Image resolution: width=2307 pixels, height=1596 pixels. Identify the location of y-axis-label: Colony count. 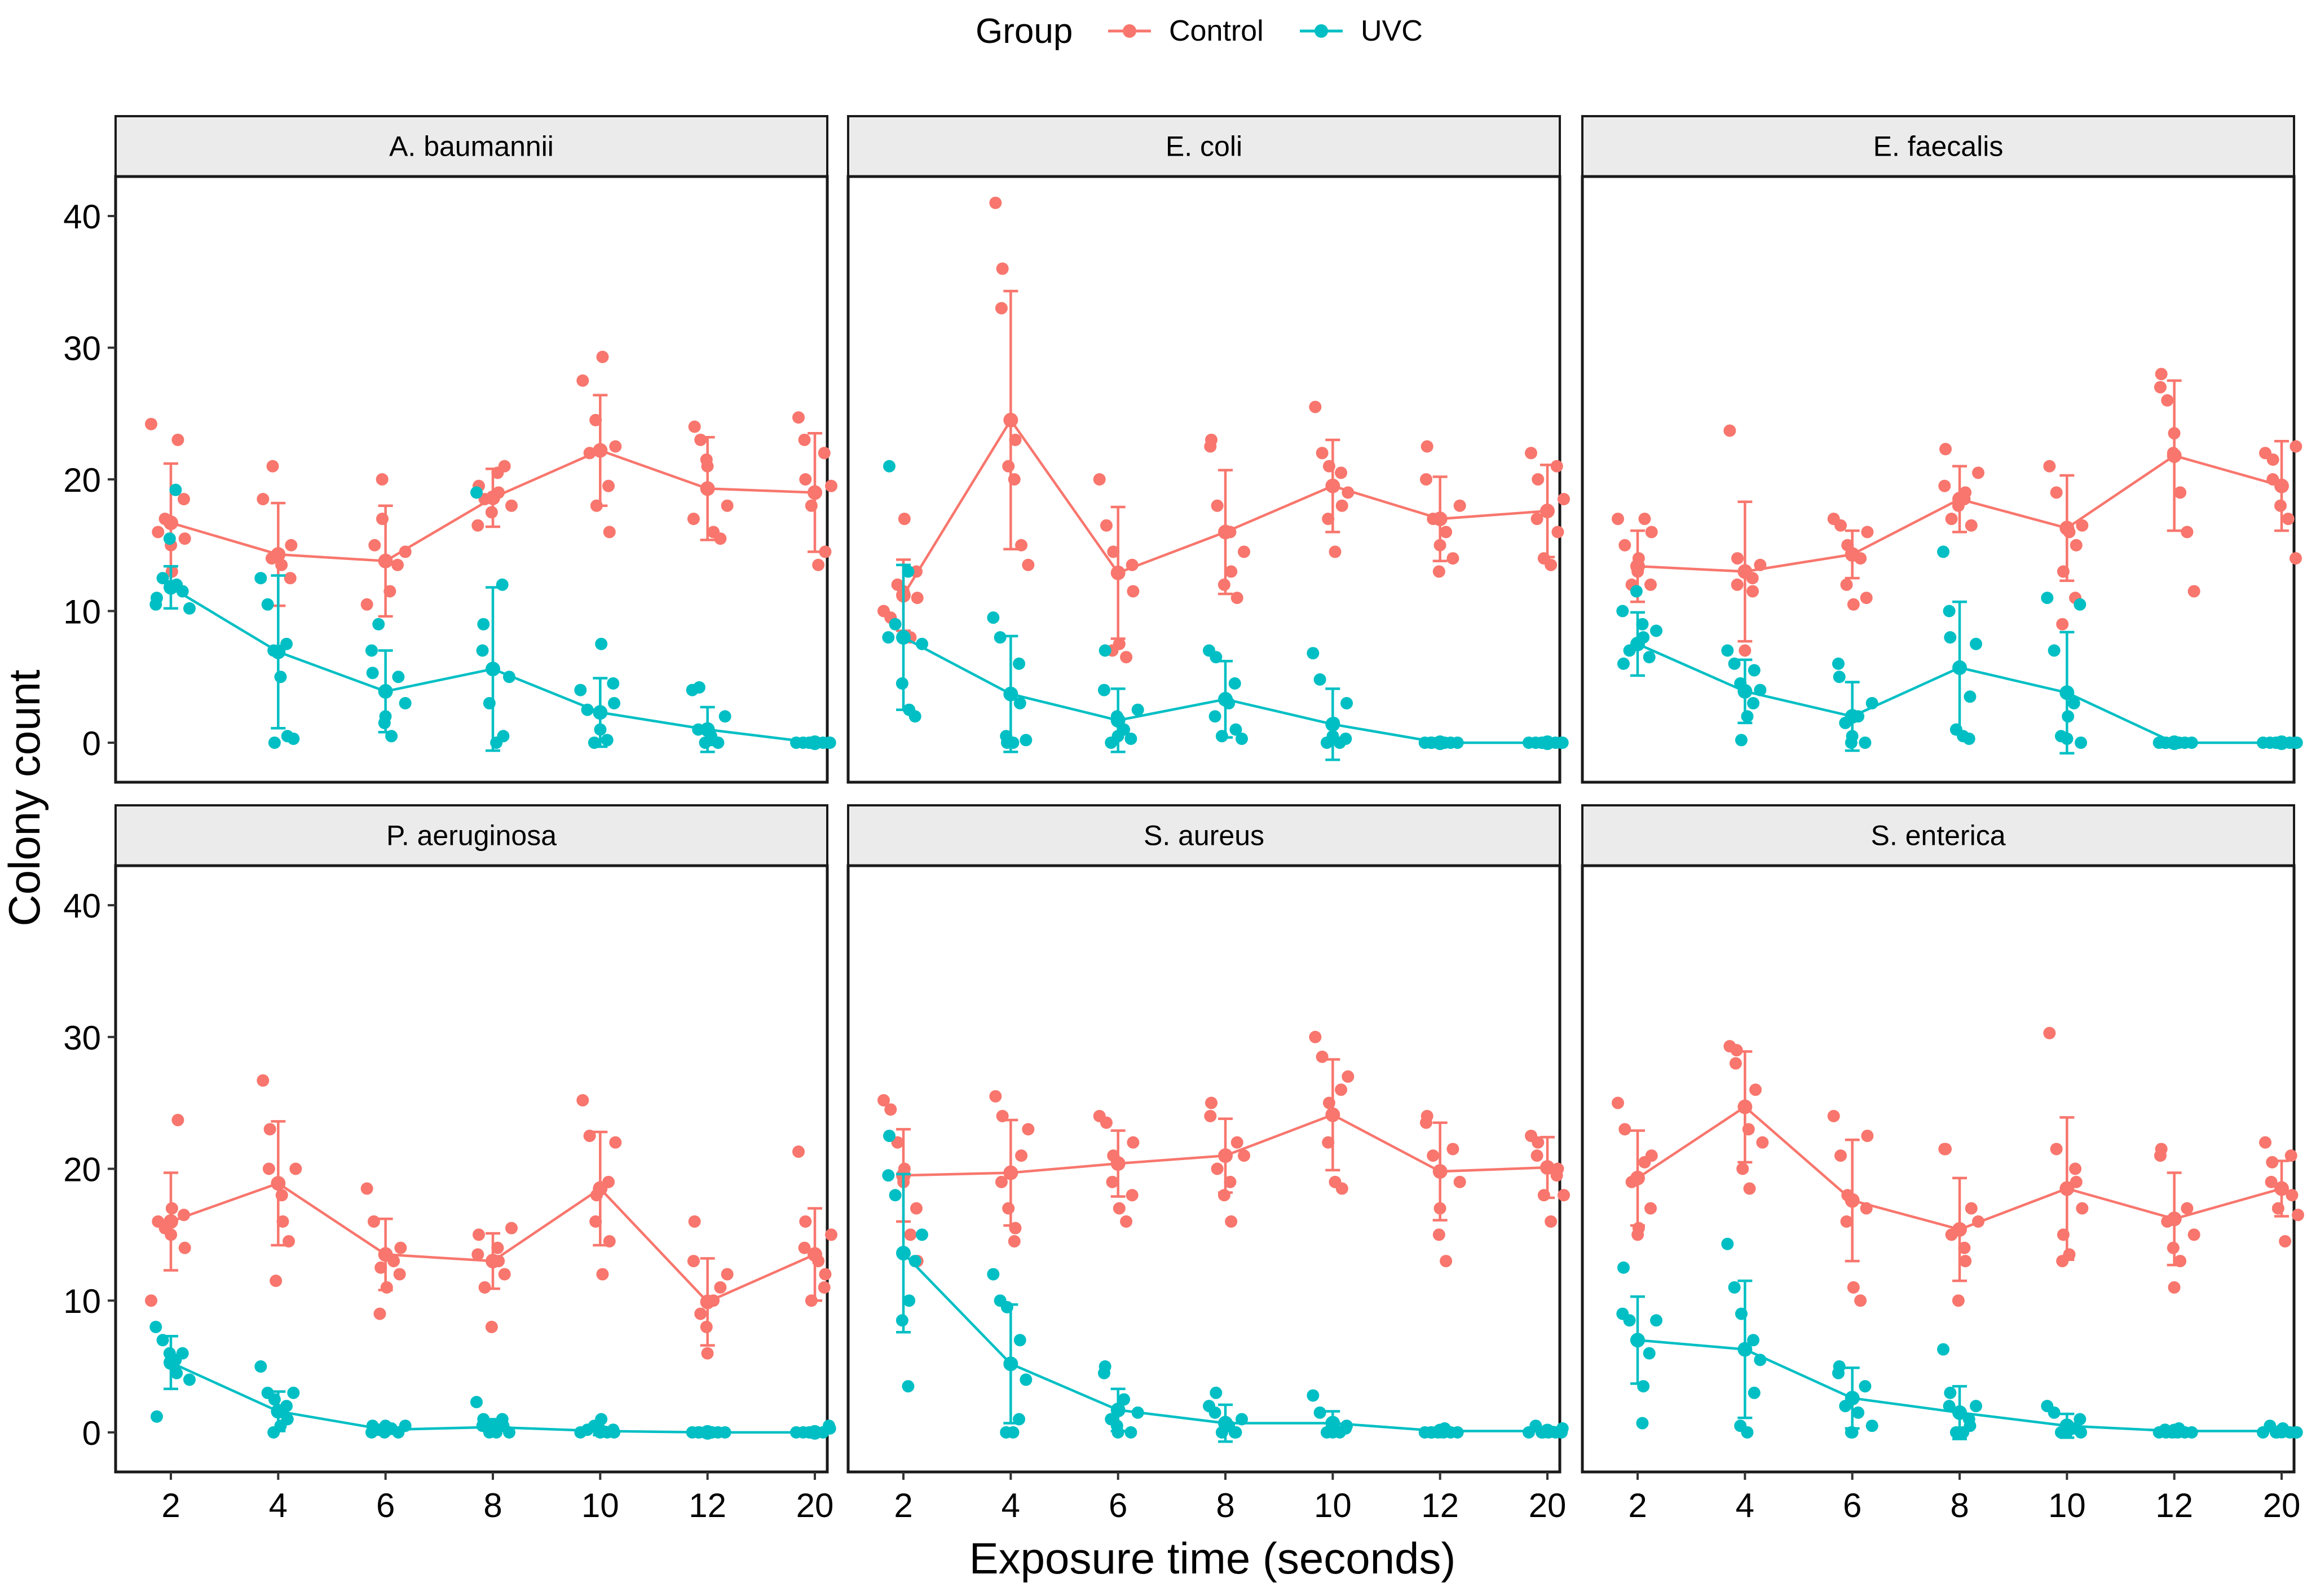
(24, 798).